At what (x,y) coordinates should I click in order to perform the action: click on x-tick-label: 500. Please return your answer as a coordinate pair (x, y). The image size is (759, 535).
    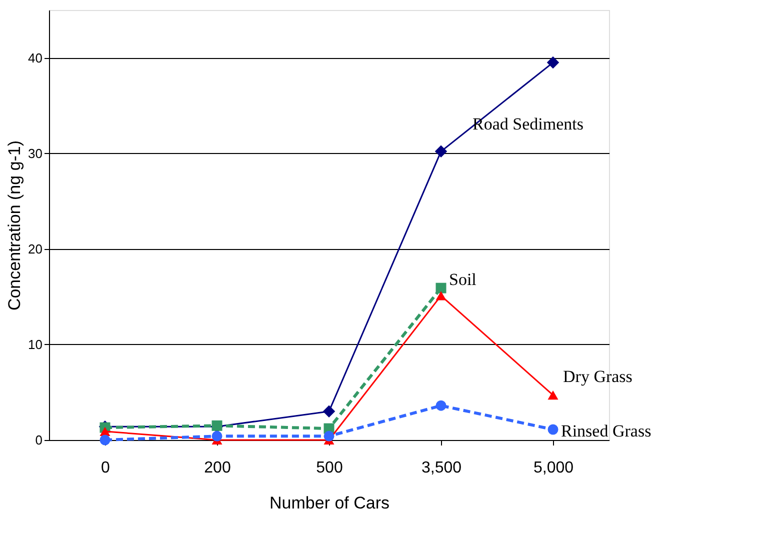
    Looking at the image, I should click on (329, 468).